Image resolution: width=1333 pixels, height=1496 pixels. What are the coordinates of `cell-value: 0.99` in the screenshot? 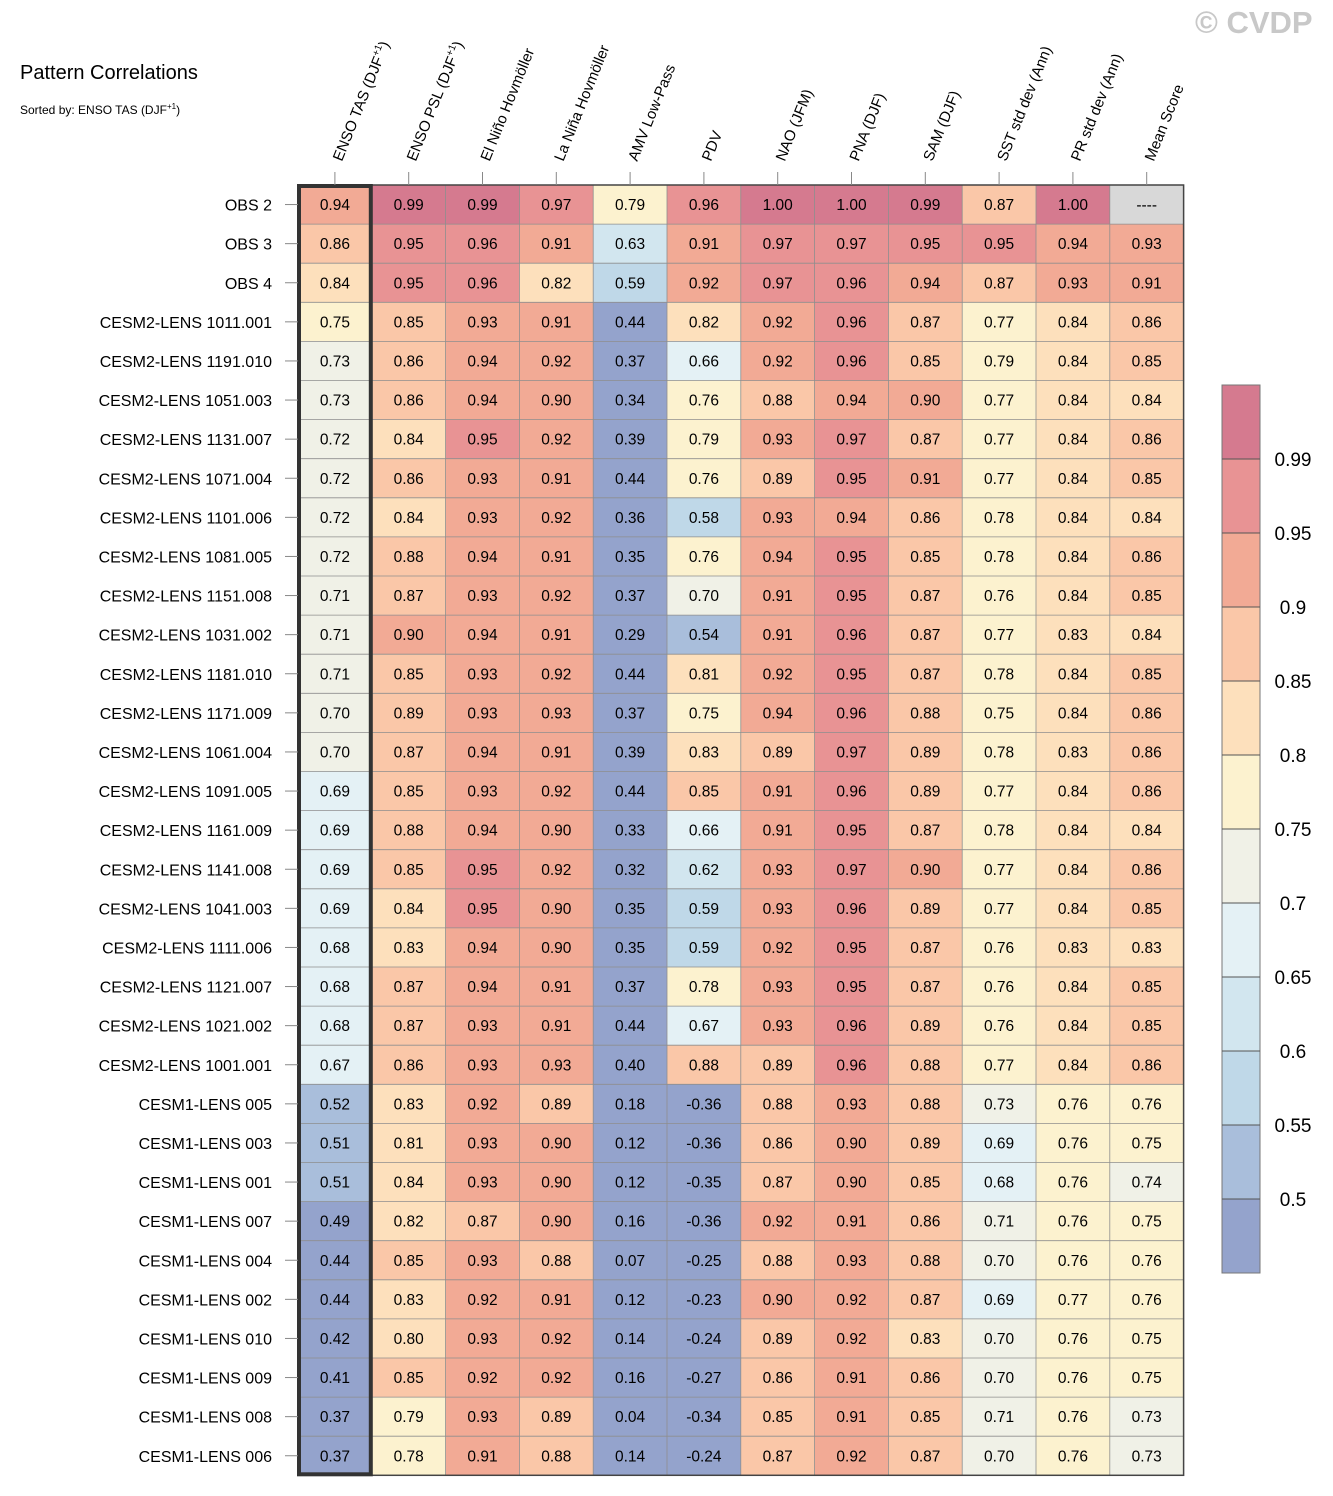 It's located at (409, 205).